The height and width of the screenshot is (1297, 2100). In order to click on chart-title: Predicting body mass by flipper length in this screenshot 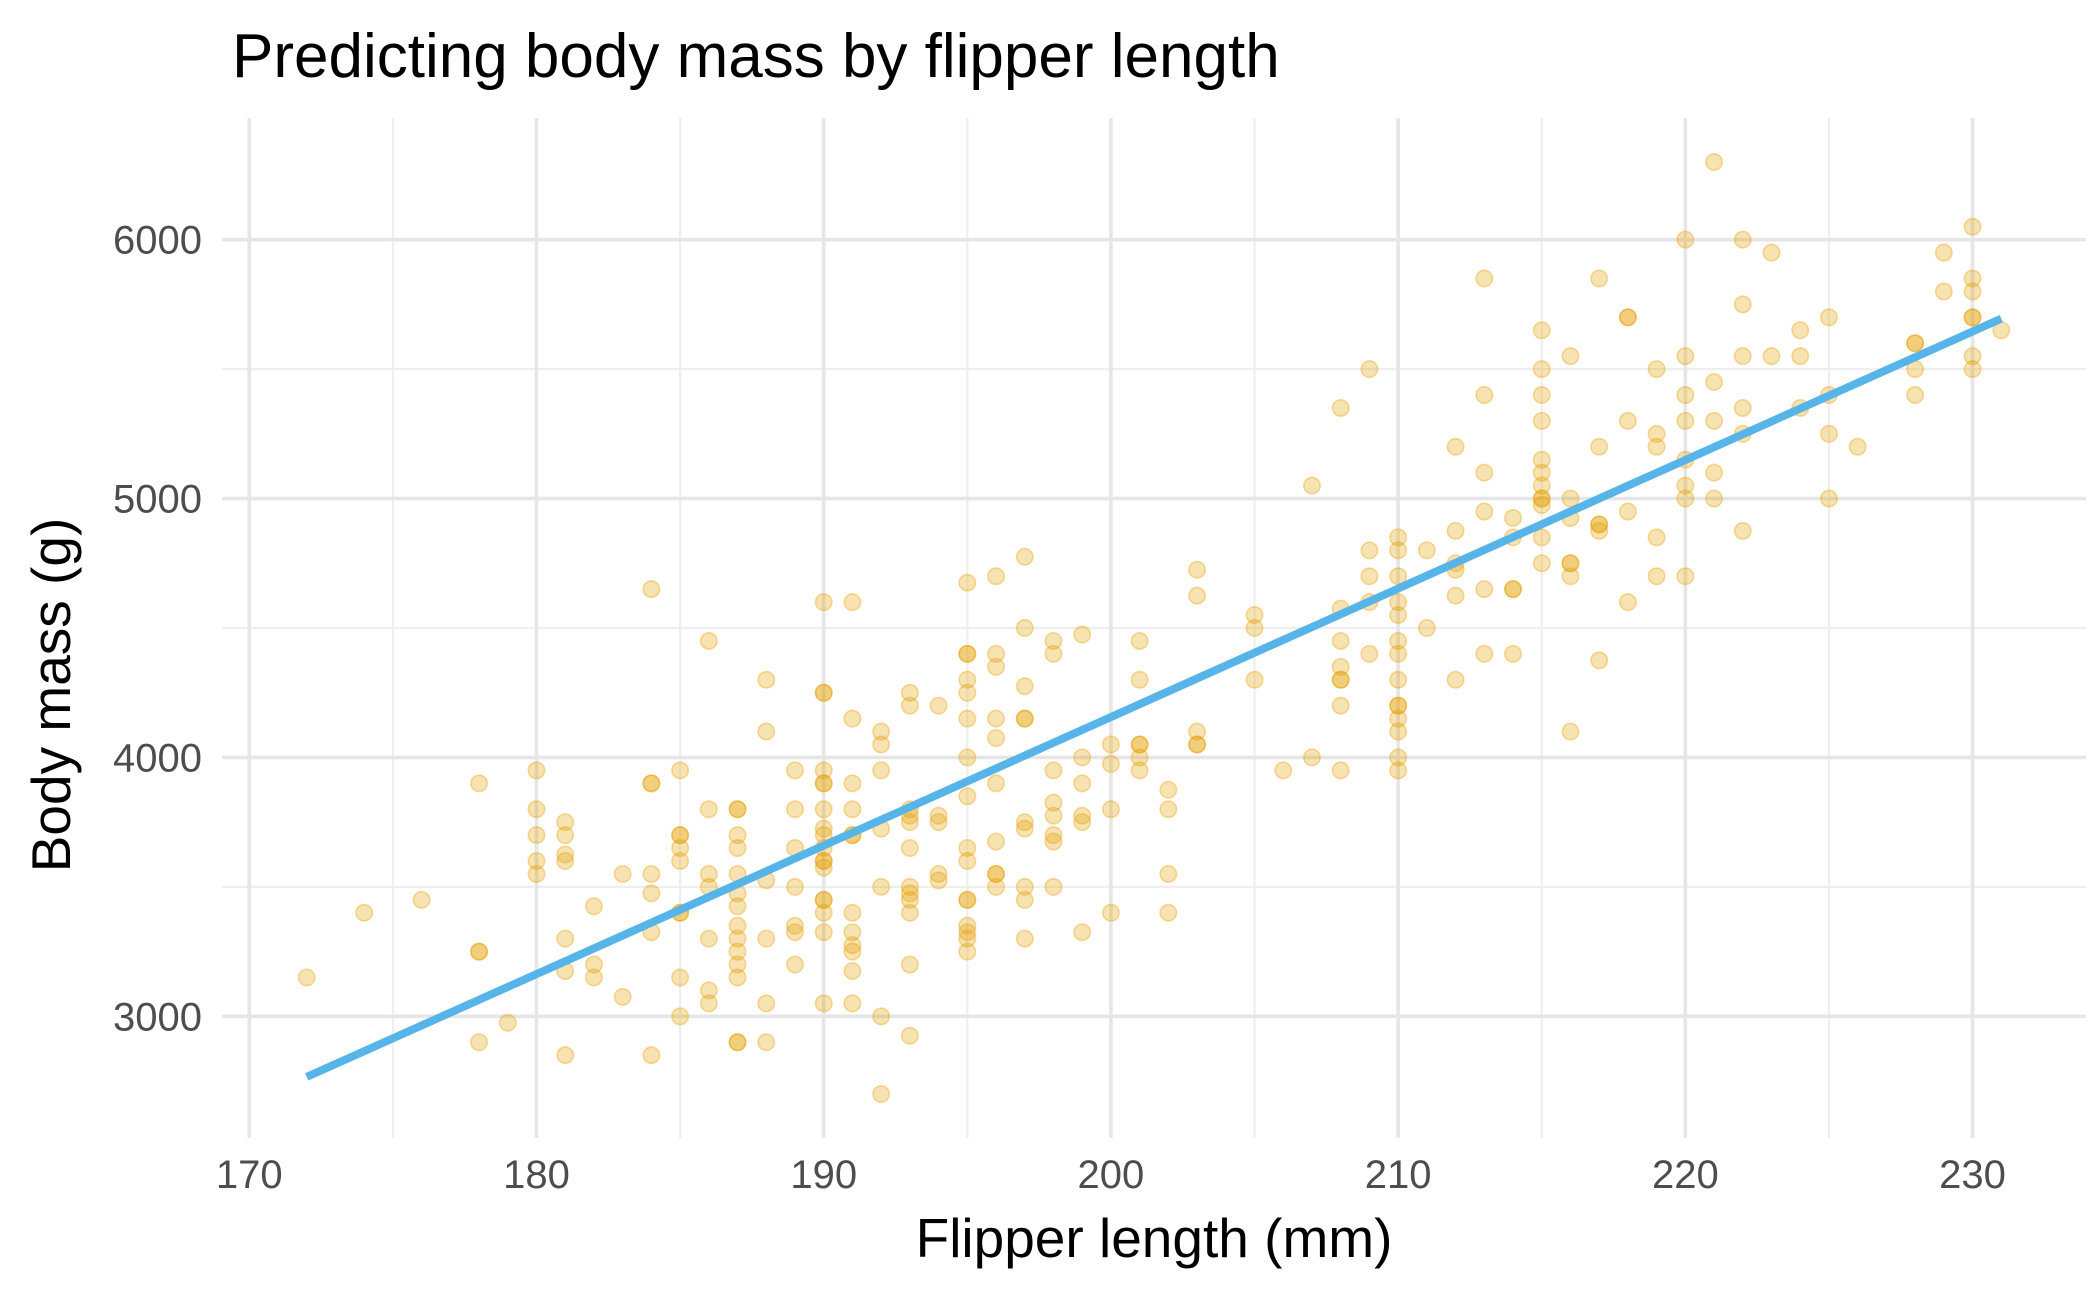, I will do `click(756, 56)`.